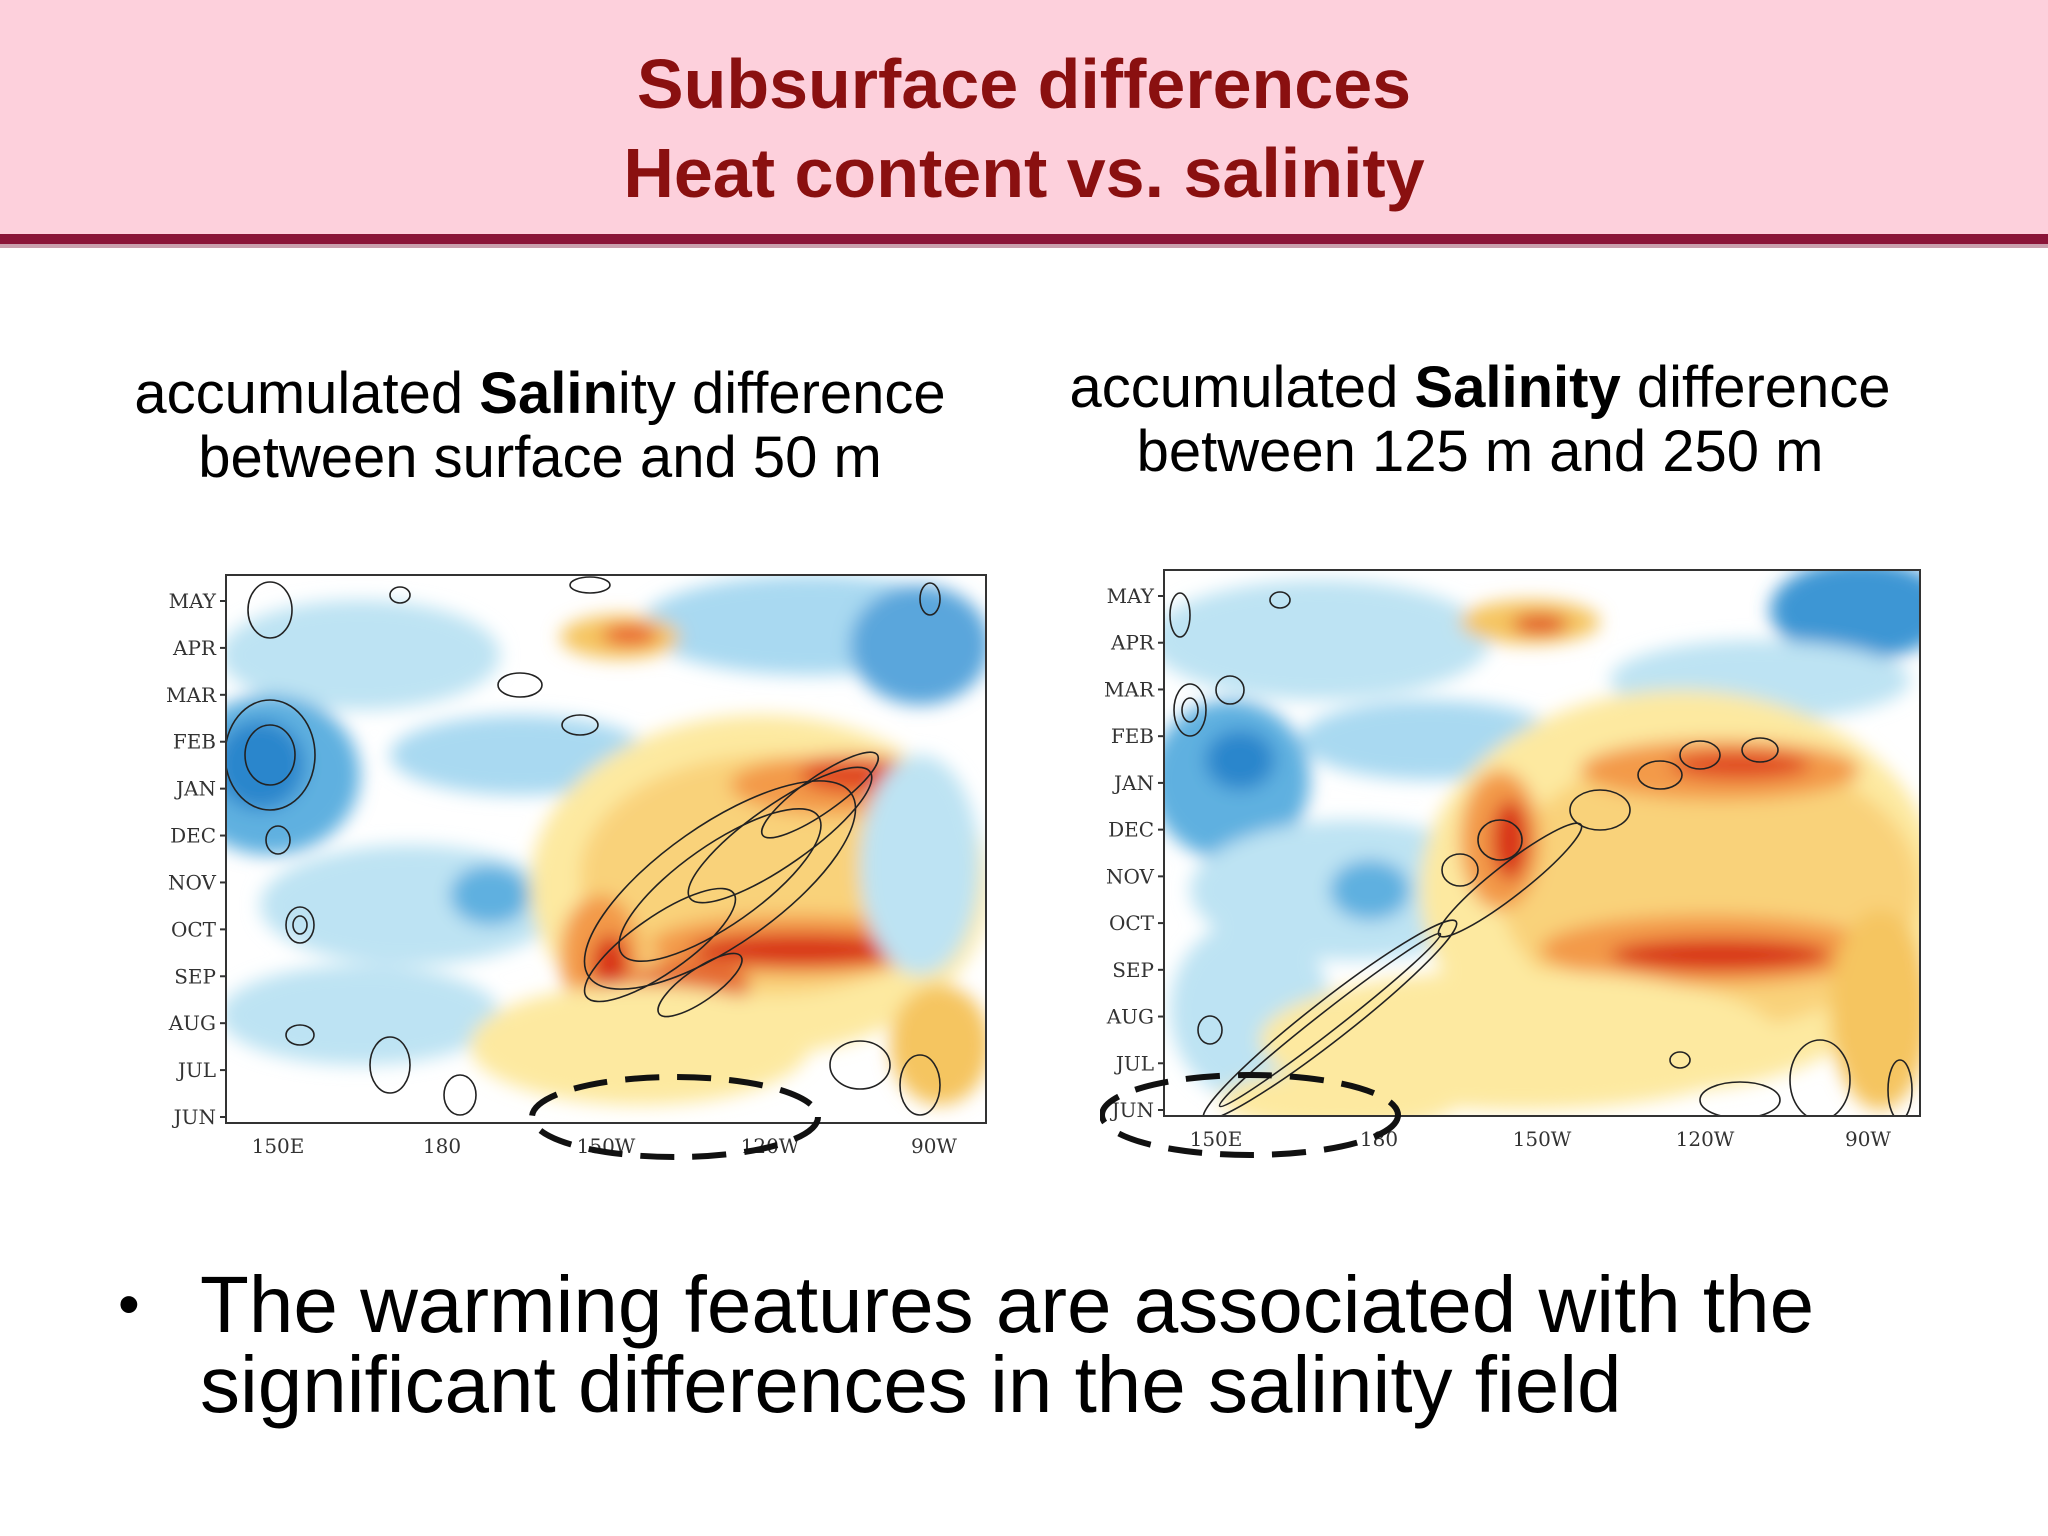 The width and height of the screenshot is (2048, 1536). Describe the element at coordinates (1216, 1139) in the screenshot. I see `right-lon-label: 150E` at that location.